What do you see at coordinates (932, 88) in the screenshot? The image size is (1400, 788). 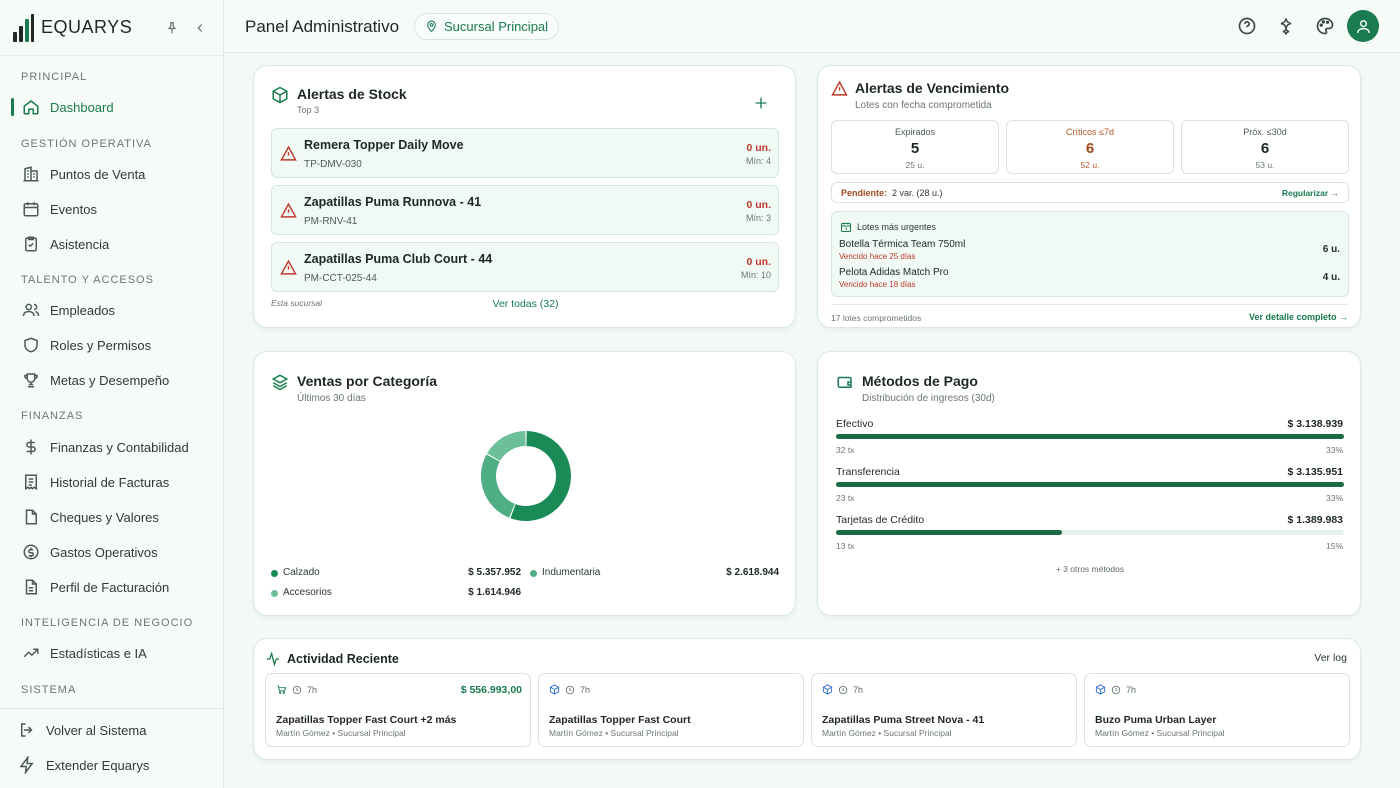 I see `card-title: Alertas de Vencimiento` at bounding box center [932, 88].